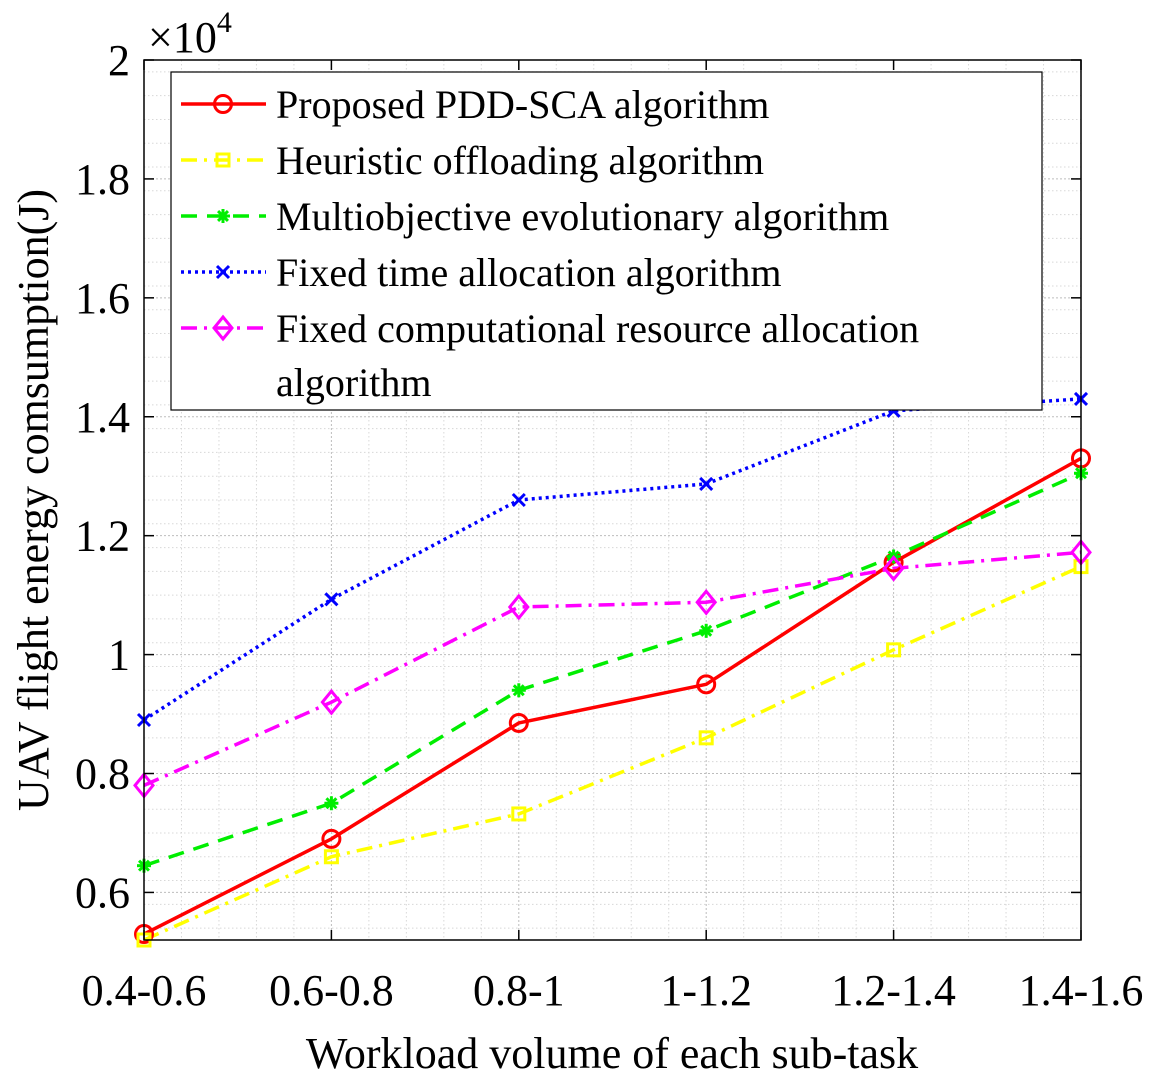 The height and width of the screenshot is (1081, 1160). What do you see at coordinates (893, 990) in the screenshot?
I see `x-tick-label: 1.2-1.4` at bounding box center [893, 990].